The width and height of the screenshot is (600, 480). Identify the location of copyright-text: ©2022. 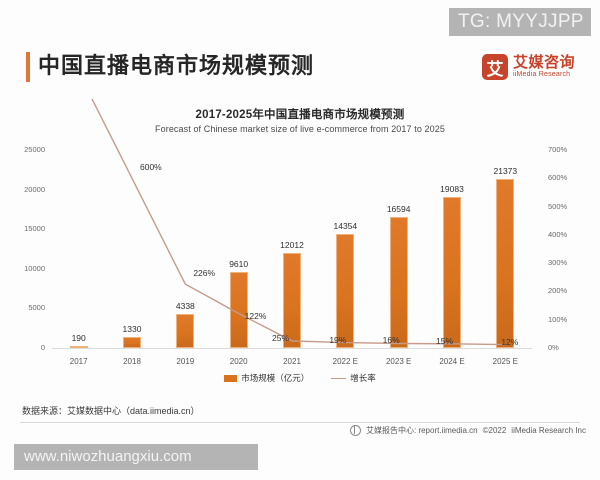
(494, 430).